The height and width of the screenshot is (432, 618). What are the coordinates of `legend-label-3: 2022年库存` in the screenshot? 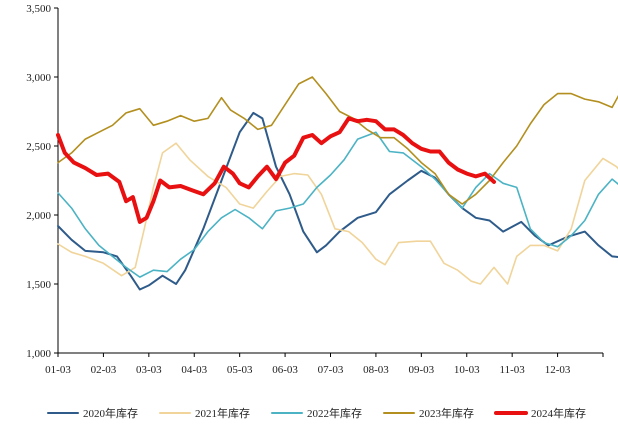 It's located at (334, 413).